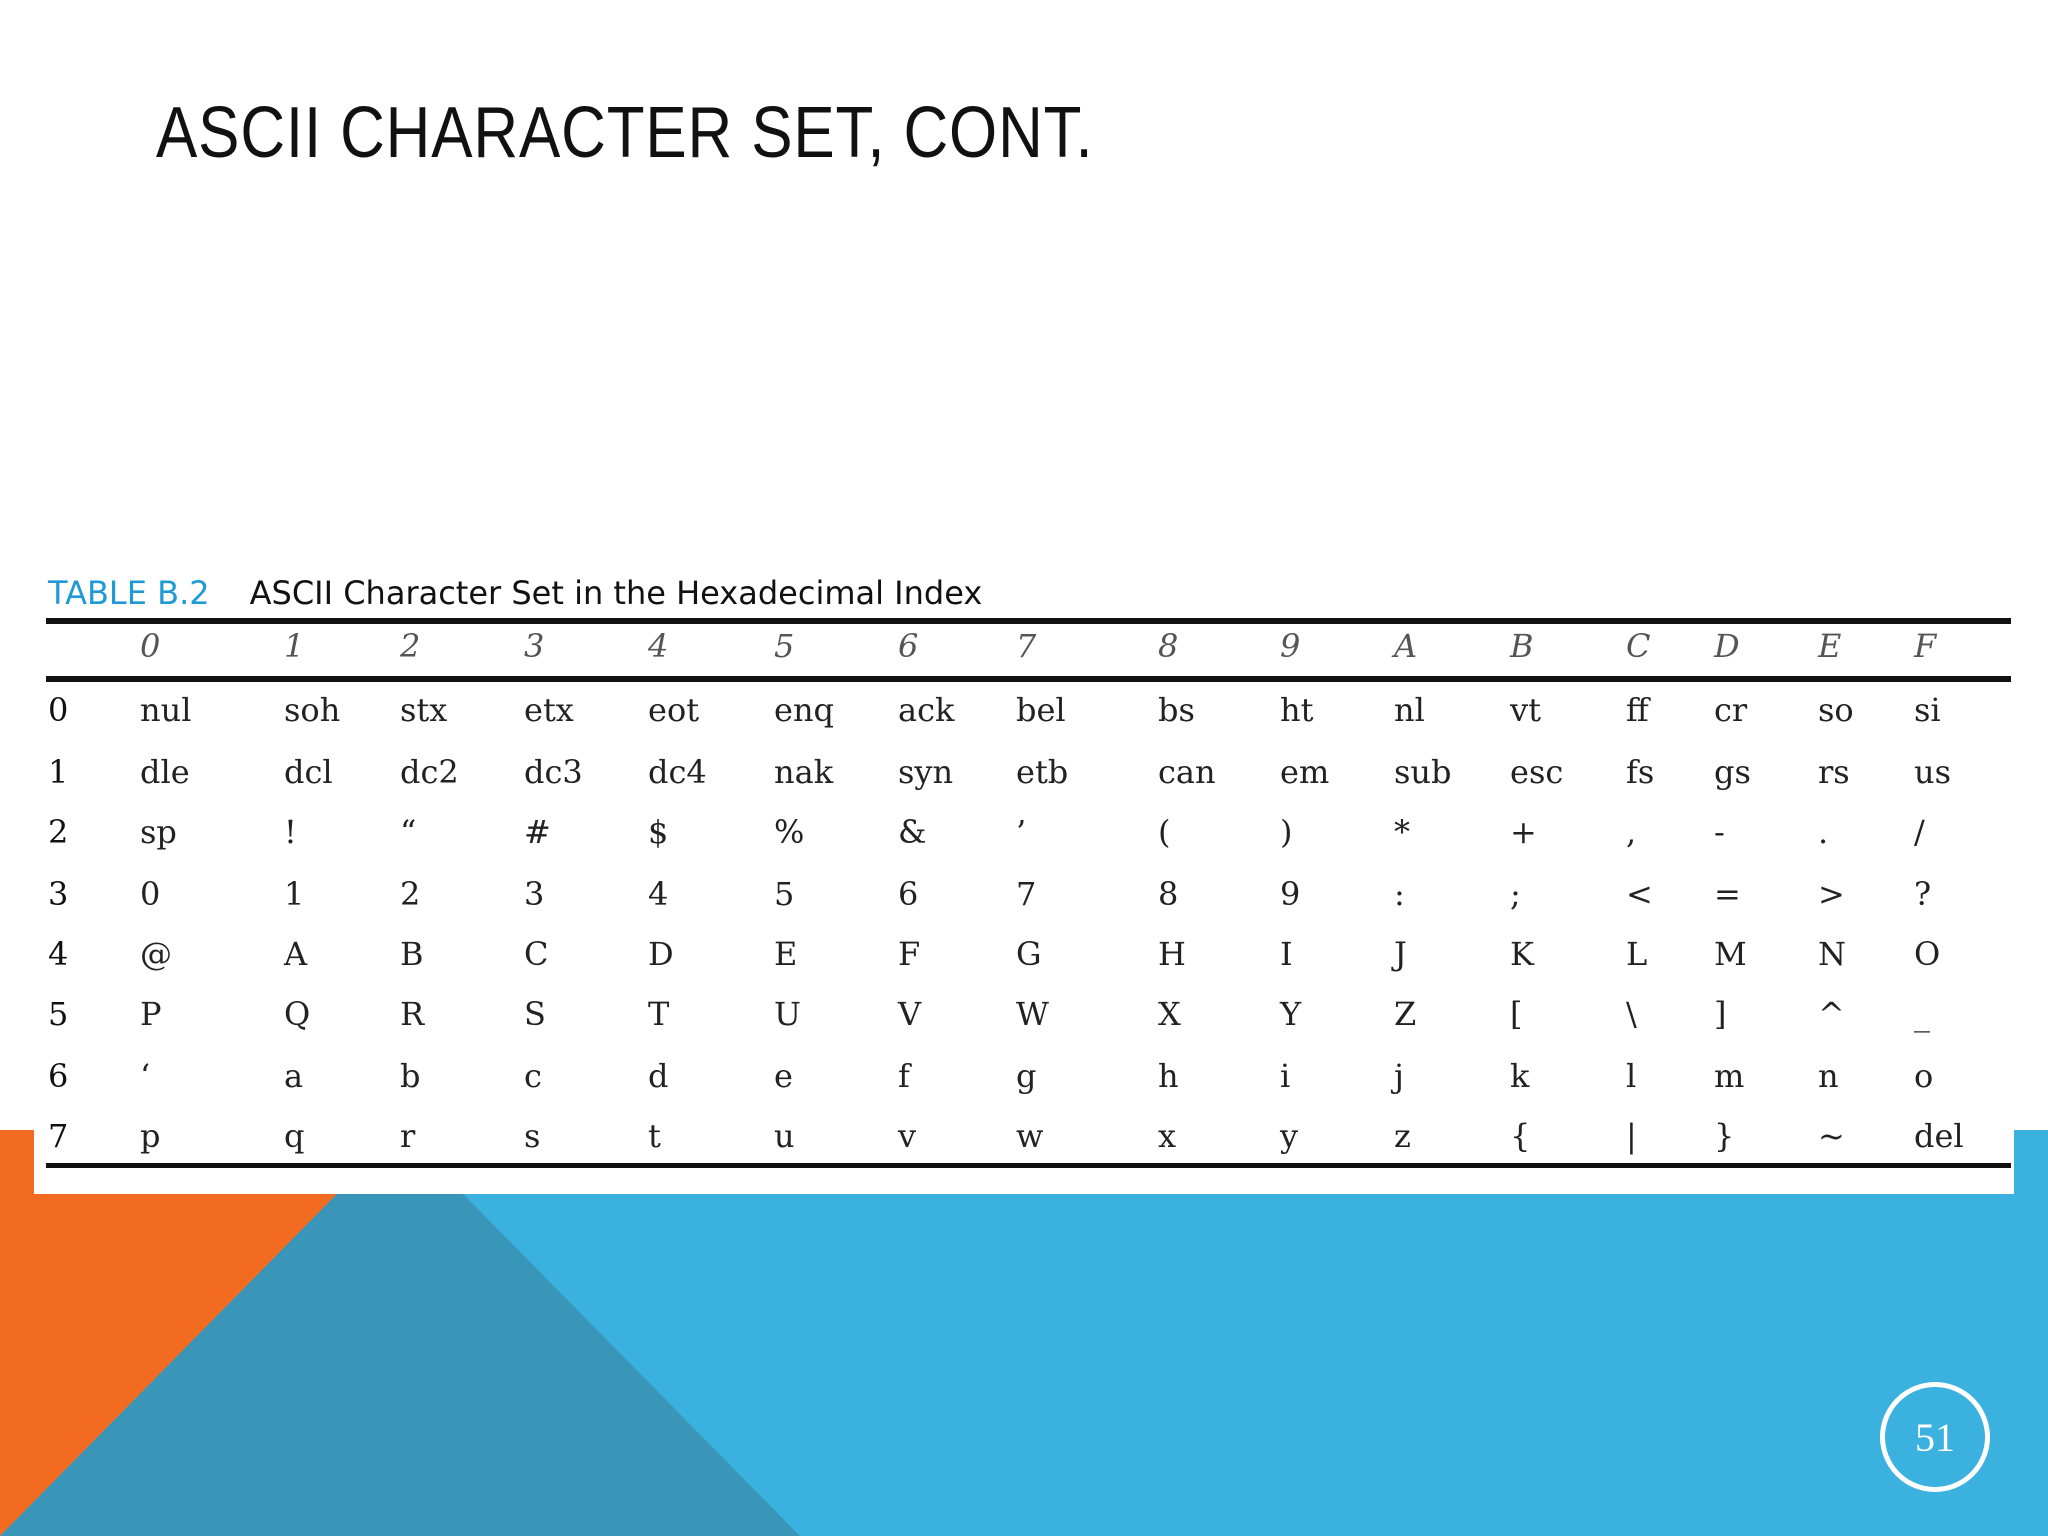 This screenshot has width=2048, height=1536. What do you see at coordinates (1637, 954) in the screenshot?
I see `table-cell: L` at bounding box center [1637, 954].